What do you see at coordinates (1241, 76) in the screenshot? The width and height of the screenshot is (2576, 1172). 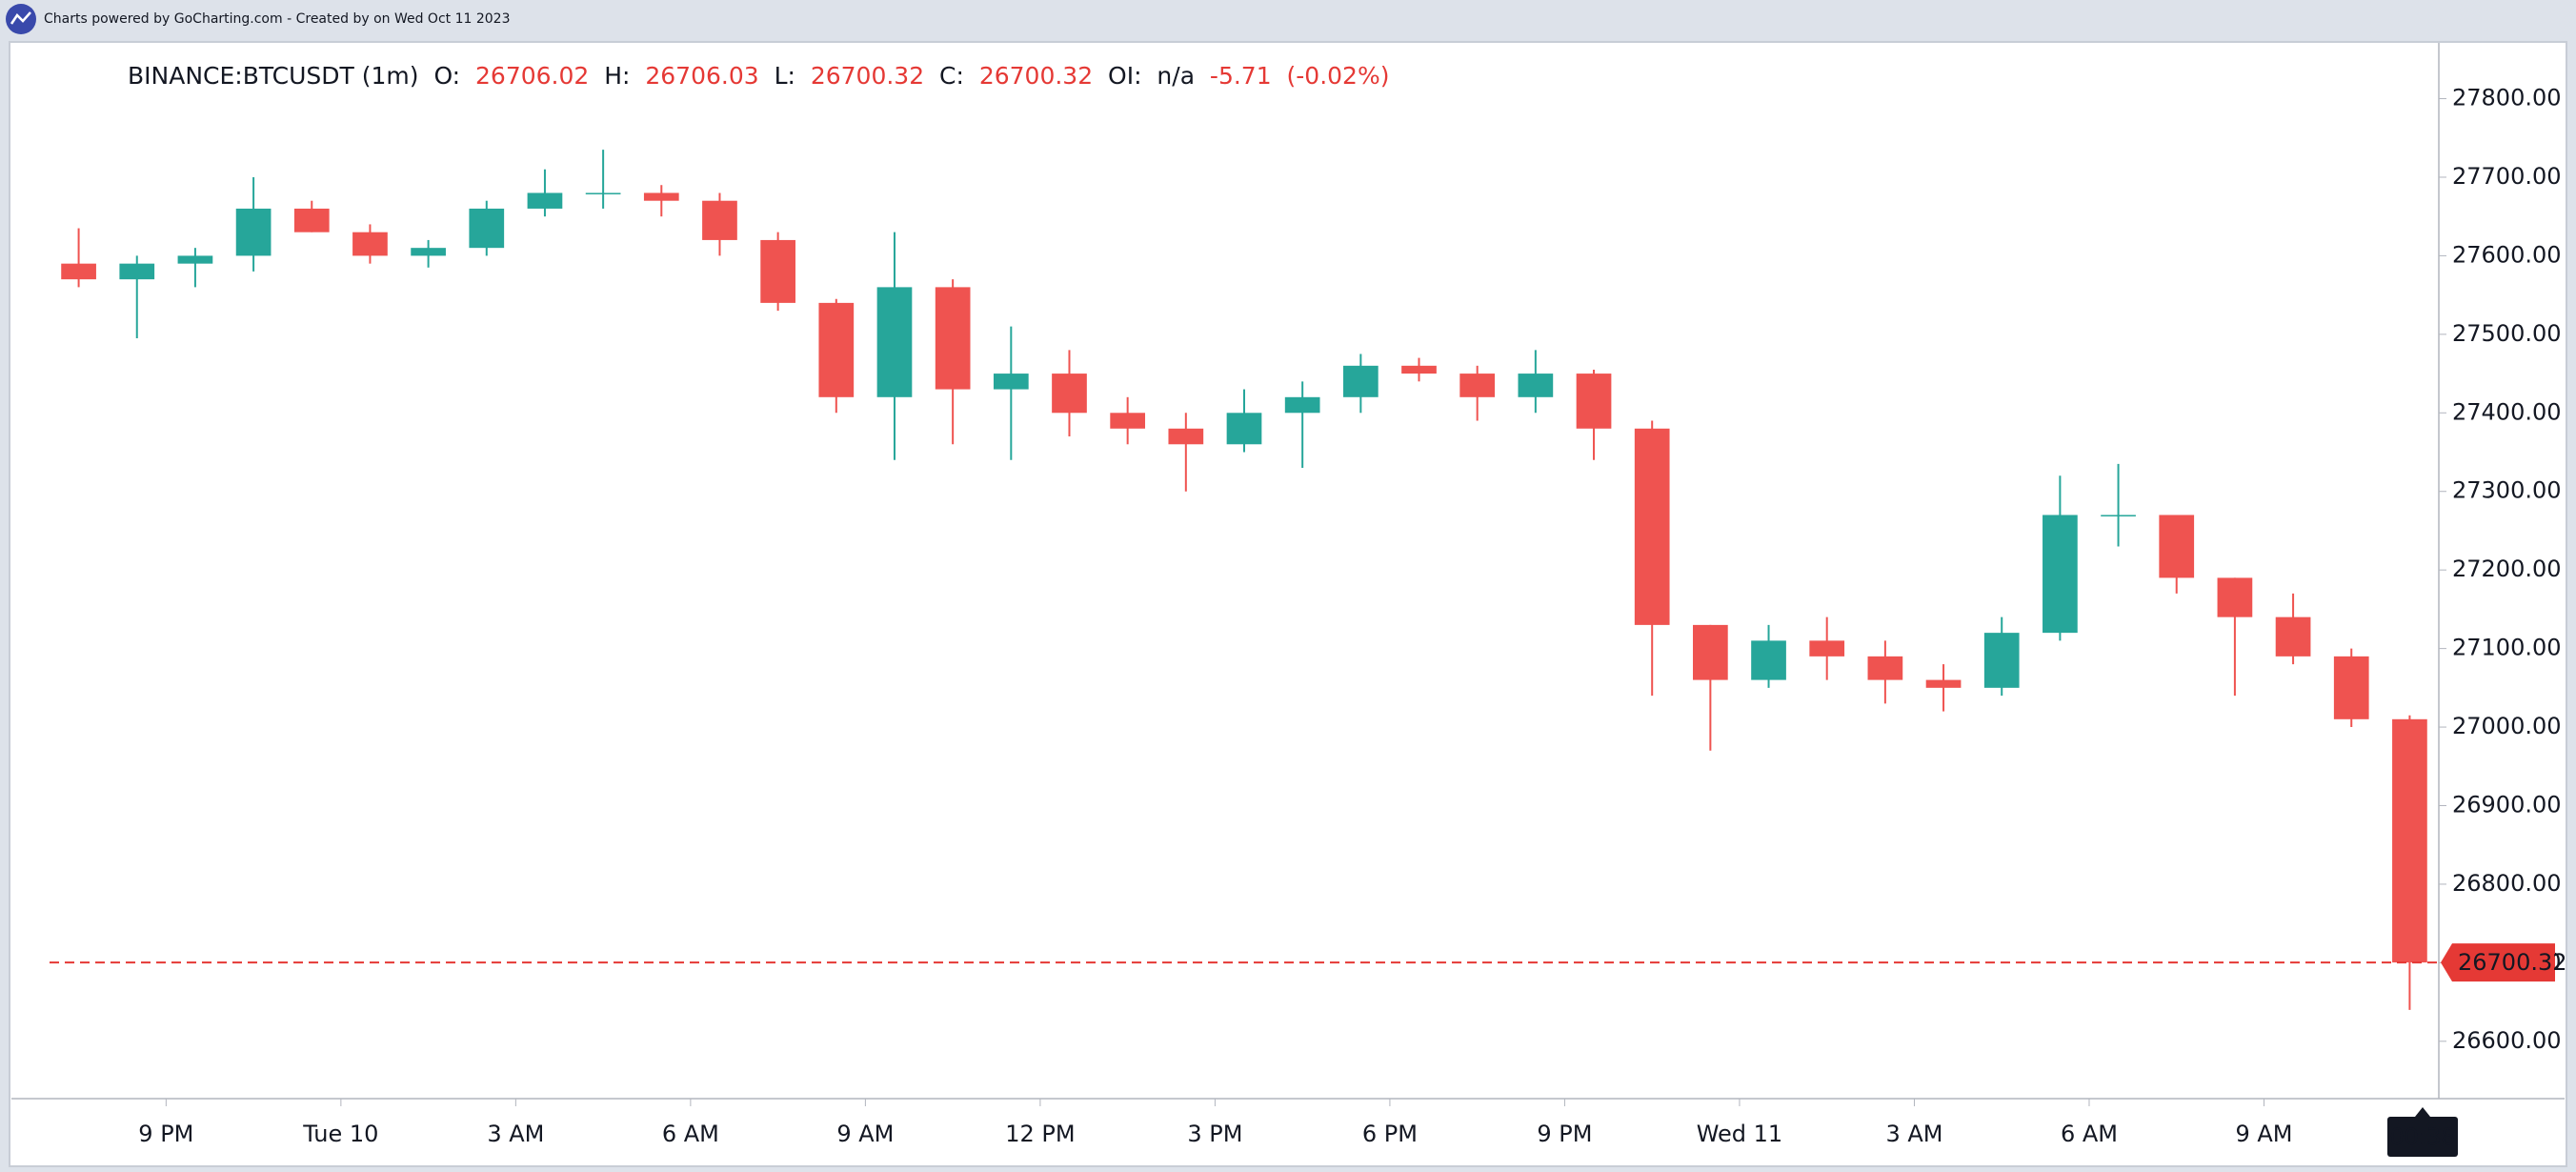 I see `change: -5.71` at bounding box center [1241, 76].